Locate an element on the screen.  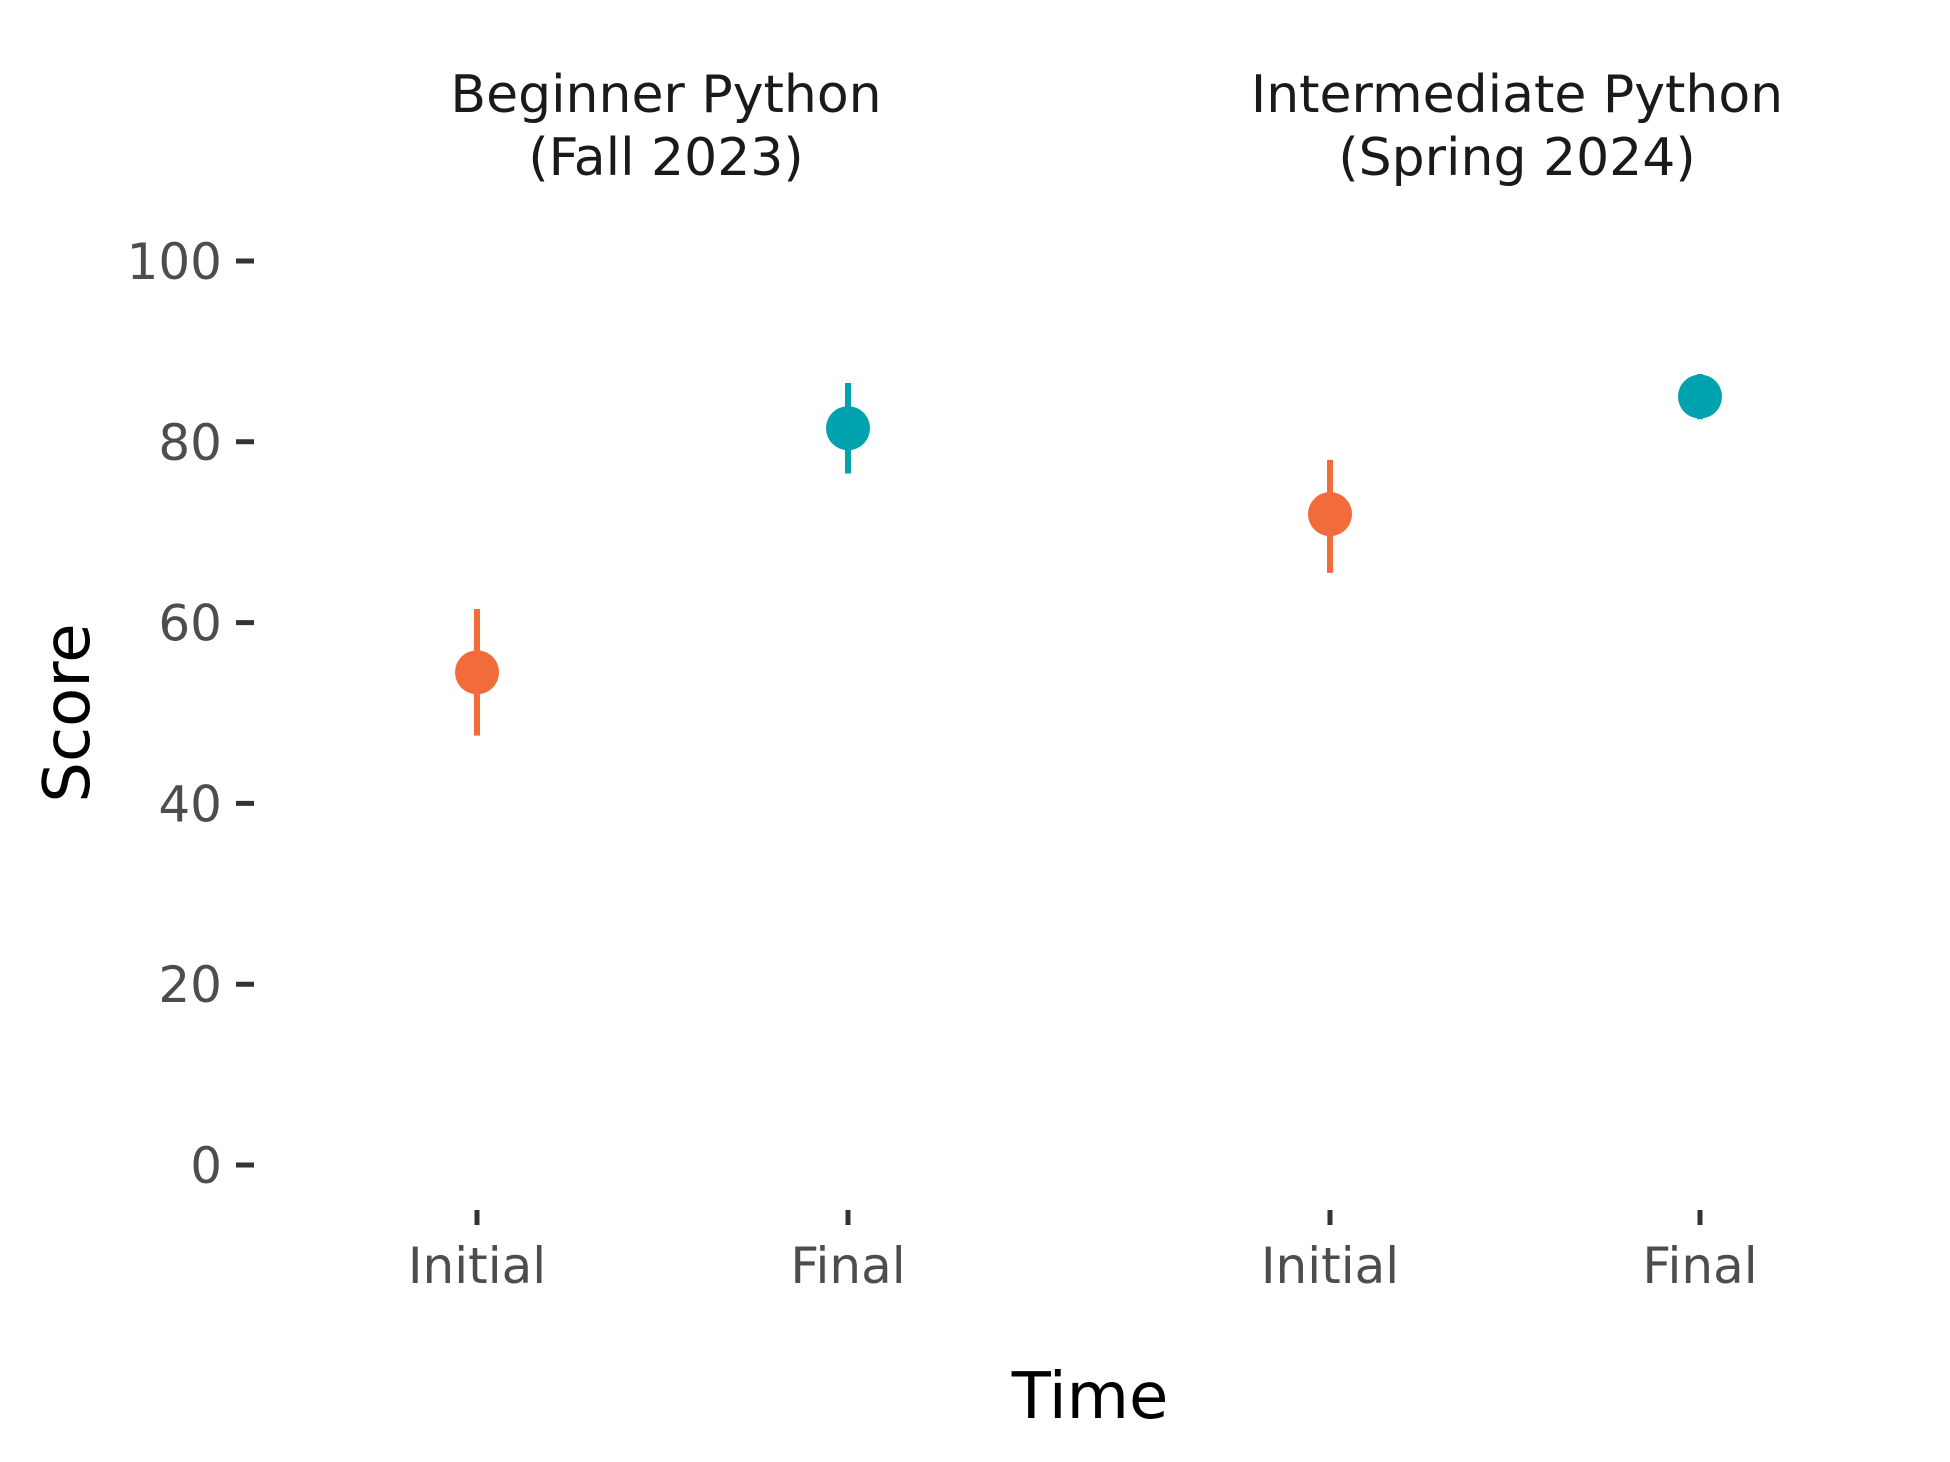
facet-title-line: (Fall 2023) is located at coordinates (665, 158).